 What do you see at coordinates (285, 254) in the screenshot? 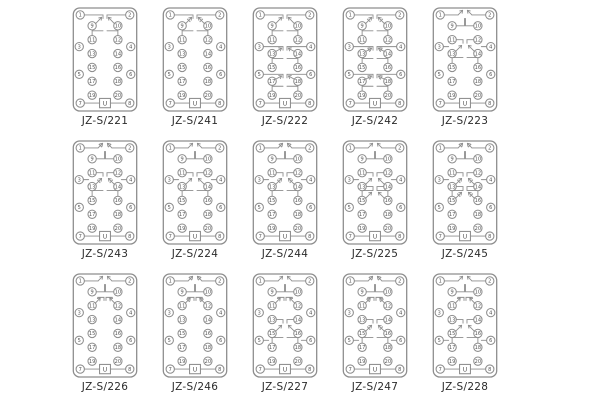
I see `model-label: JZ-S/244` at bounding box center [285, 254].